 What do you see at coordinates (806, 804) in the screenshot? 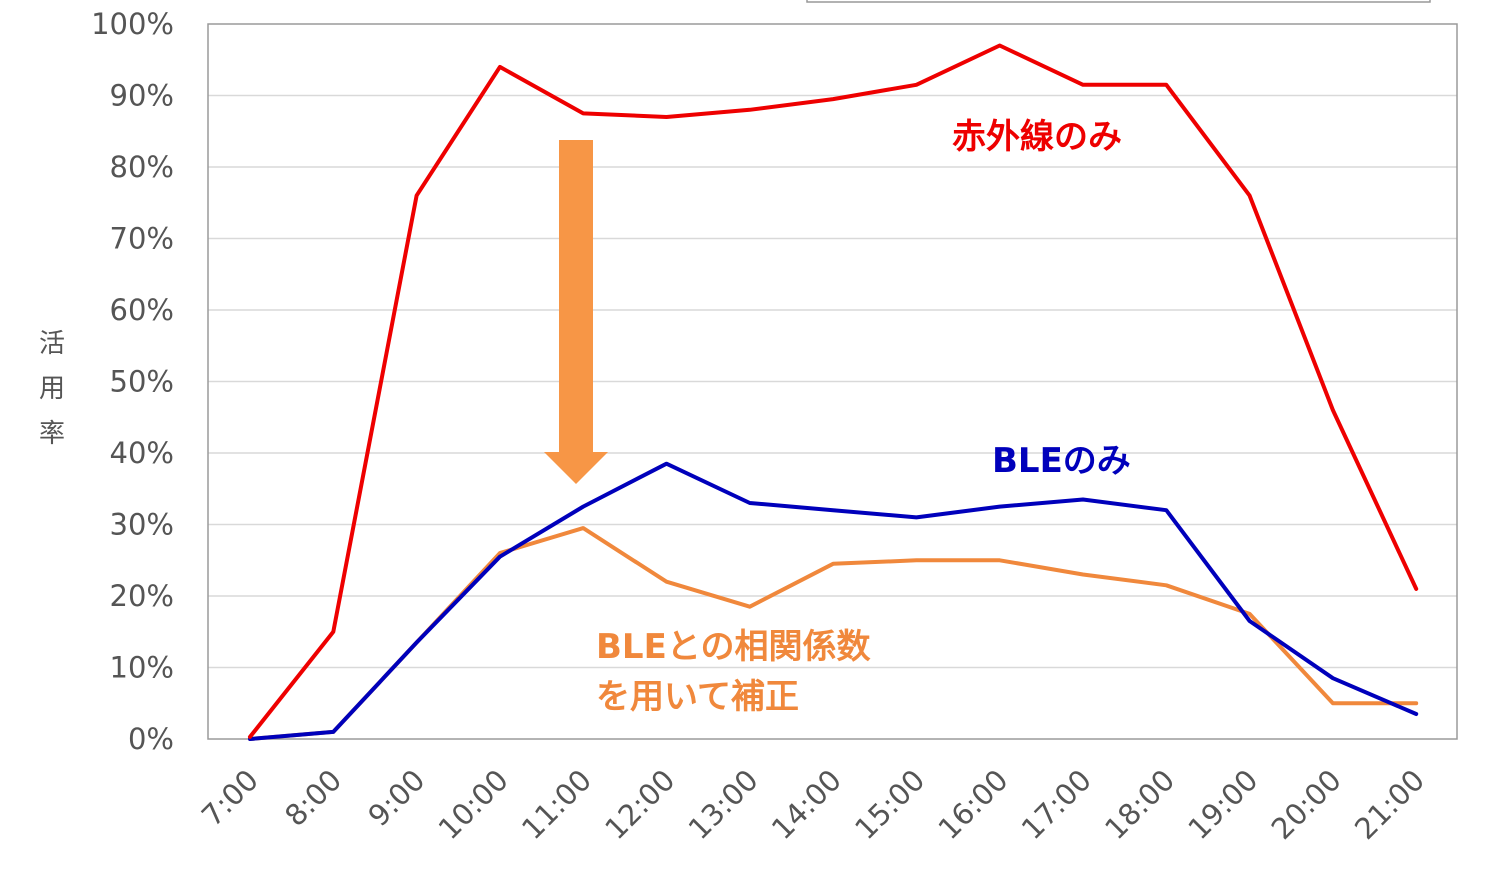
I see `x-tick-label: 14:00` at bounding box center [806, 804].